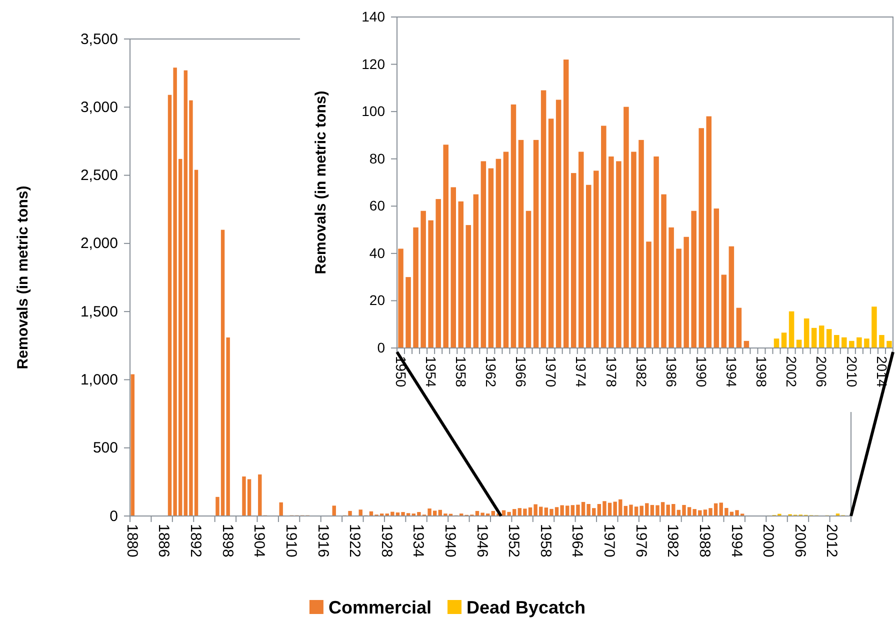  What do you see at coordinates (291, 541) in the screenshot?
I see `x-tick-label: 1910` at bounding box center [291, 541].